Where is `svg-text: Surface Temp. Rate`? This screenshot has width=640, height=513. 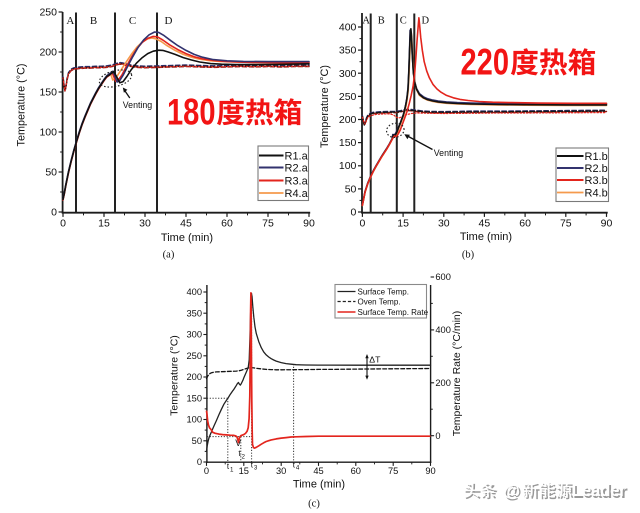
svg-text: Surface Temp. Rate is located at coordinates (393, 312).